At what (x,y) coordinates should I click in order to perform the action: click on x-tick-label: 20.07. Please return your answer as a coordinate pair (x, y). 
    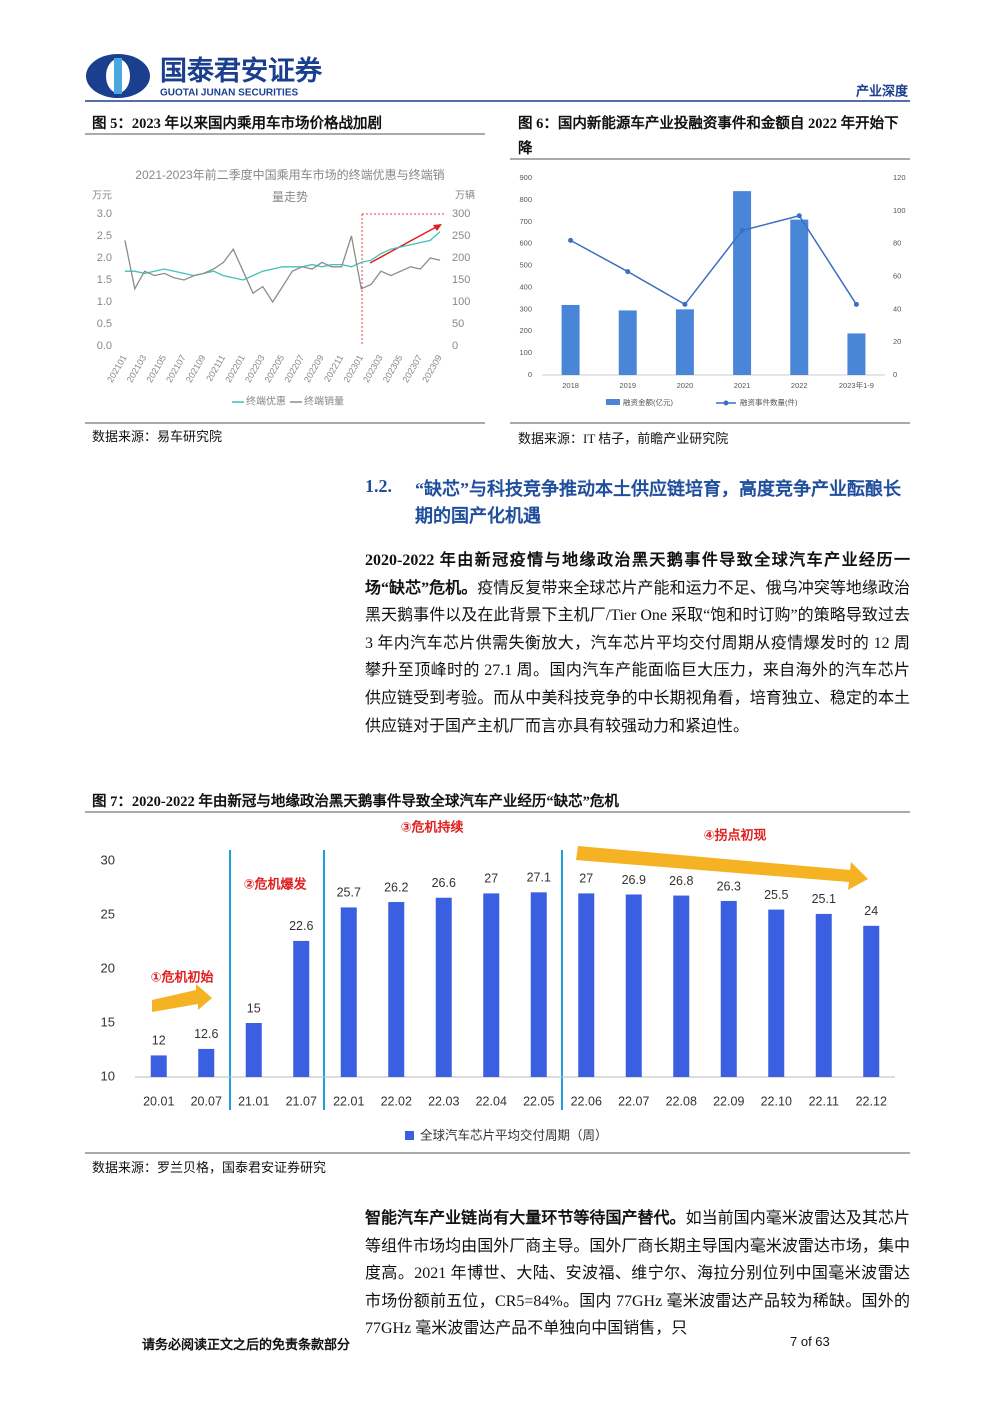
    Looking at the image, I should click on (206, 1101).